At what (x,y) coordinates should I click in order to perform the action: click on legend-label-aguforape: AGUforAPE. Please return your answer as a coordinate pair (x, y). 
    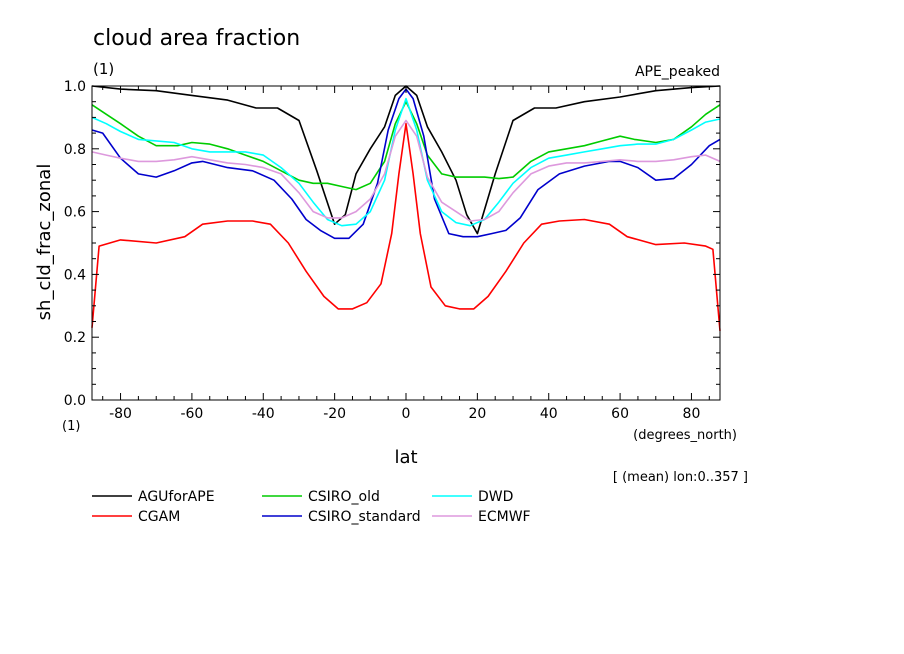
    Looking at the image, I should click on (176, 497).